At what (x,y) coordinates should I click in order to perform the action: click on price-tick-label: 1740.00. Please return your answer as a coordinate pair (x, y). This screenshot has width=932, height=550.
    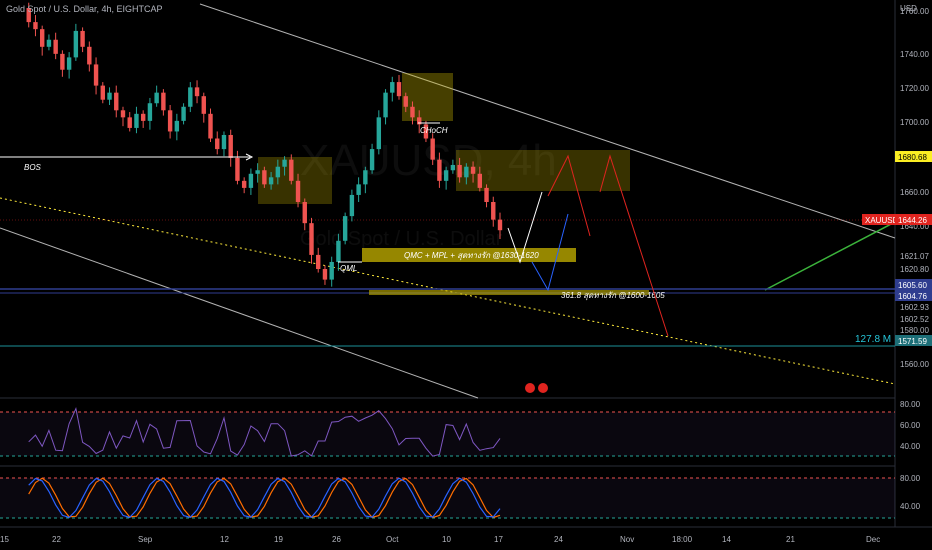
    Looking at the image, I should click on (914, 54).